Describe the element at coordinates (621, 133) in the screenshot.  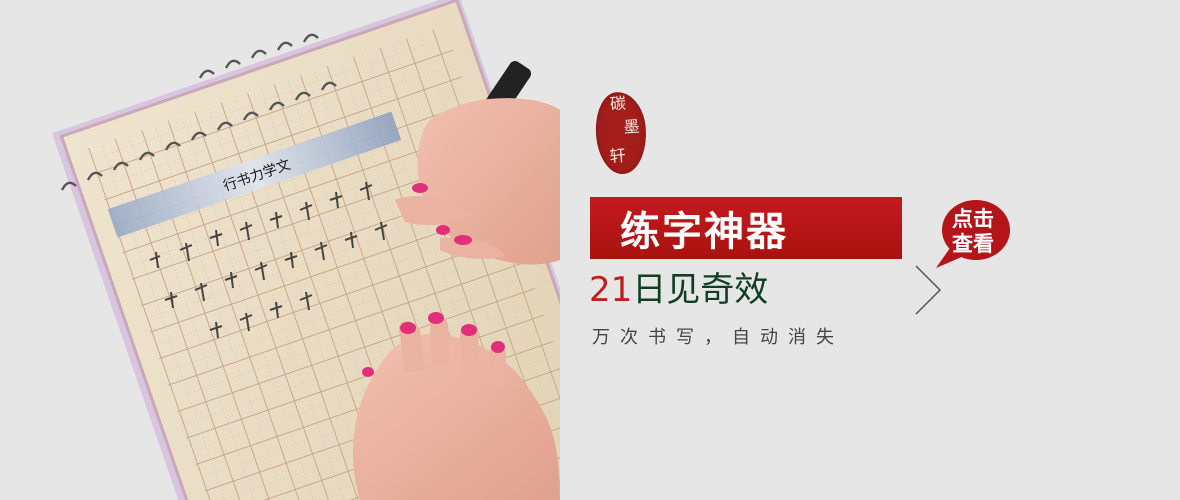
I see `brand-seal: 碳 墨 轩` at that location.